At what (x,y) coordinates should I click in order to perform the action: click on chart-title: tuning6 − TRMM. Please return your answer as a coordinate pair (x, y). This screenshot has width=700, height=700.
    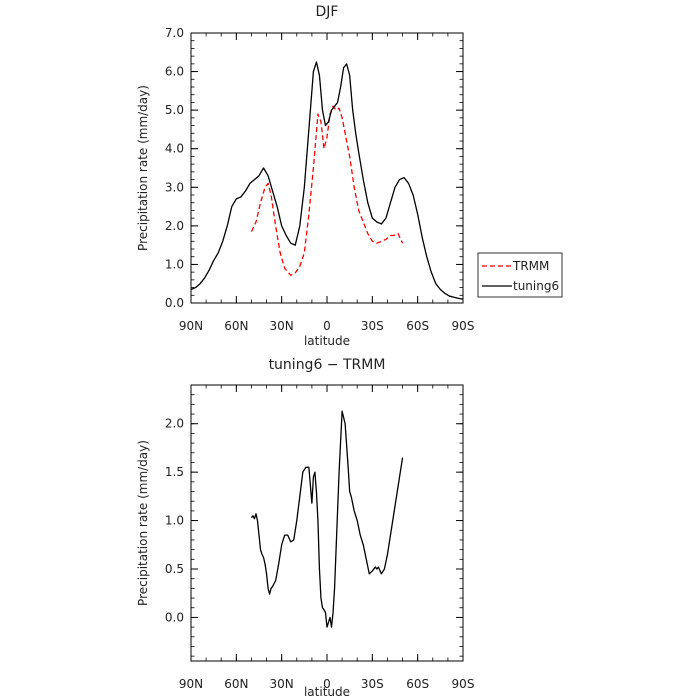
    Looking at the image, I should click on (327, 365).